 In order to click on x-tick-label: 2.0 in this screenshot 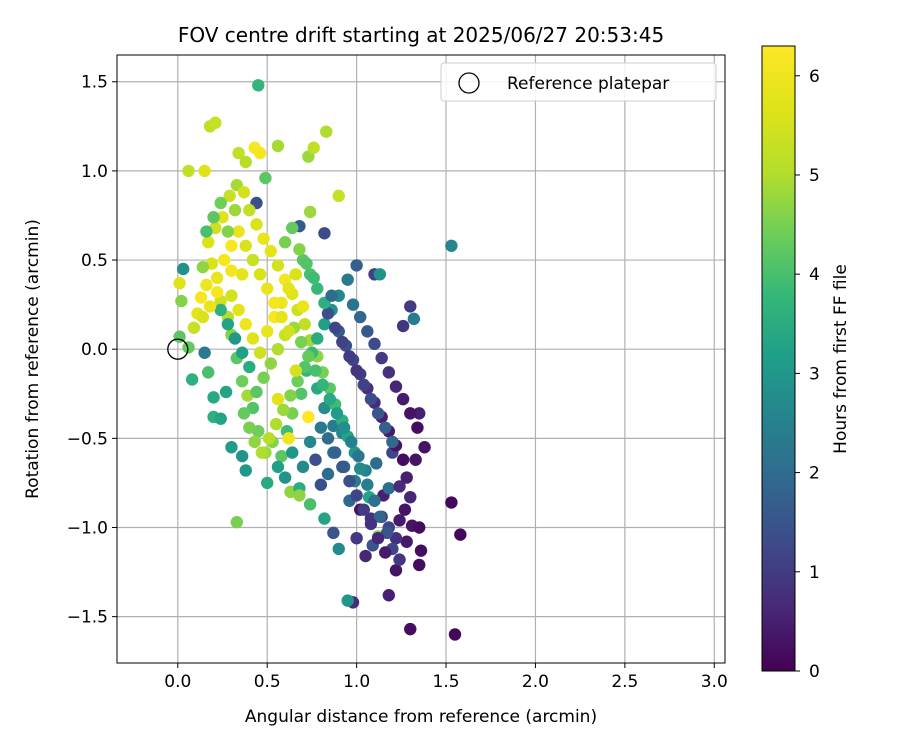, I will do `click(535, 682)`.